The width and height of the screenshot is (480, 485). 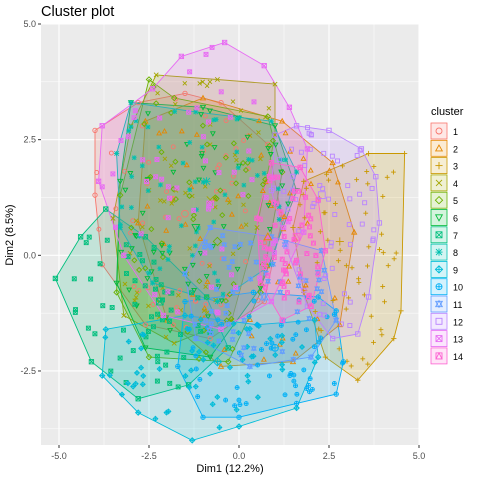 I want to click on x-tick-label: -5.0, so click(x=59, y=456).